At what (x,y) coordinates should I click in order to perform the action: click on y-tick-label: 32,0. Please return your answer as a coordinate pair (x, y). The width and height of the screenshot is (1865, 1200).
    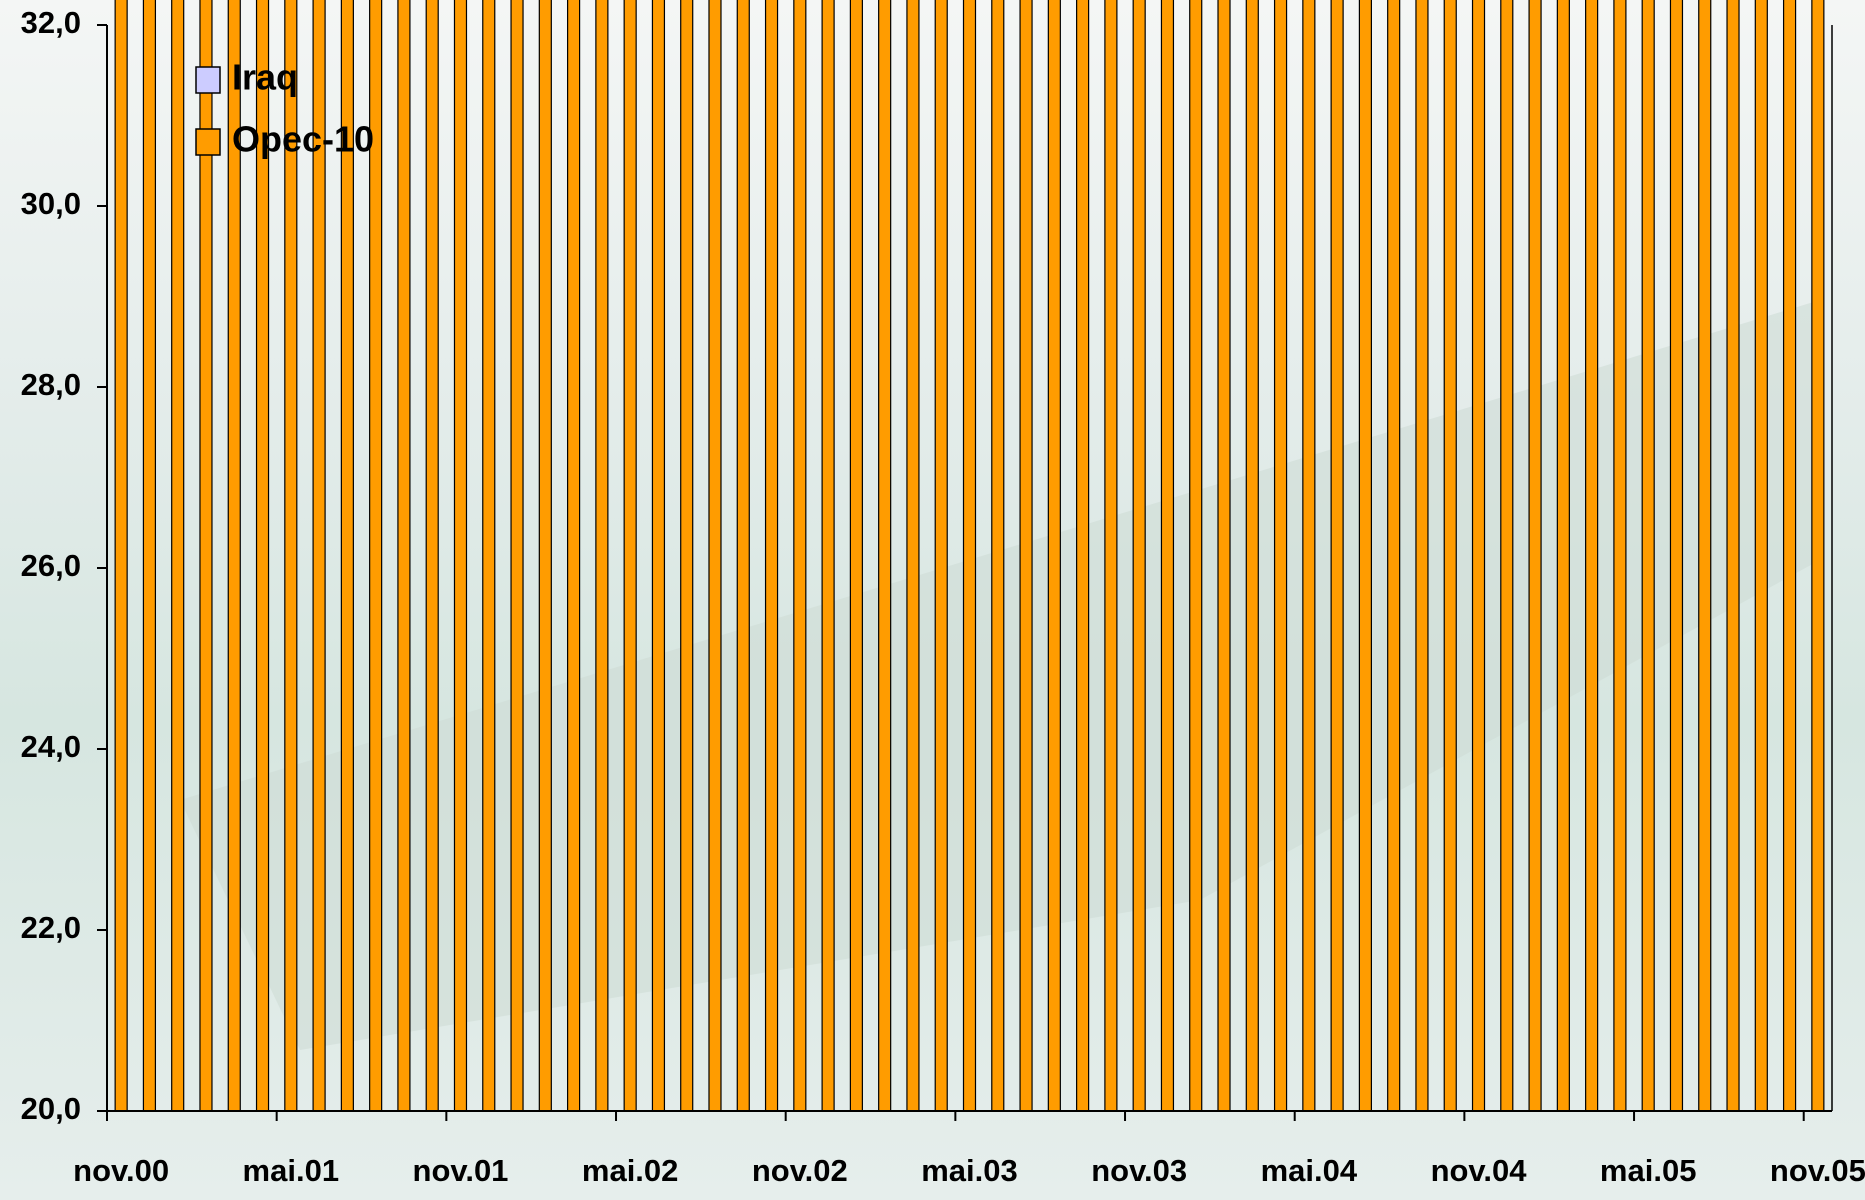
    Looking at the image, I should click on (51, 22).